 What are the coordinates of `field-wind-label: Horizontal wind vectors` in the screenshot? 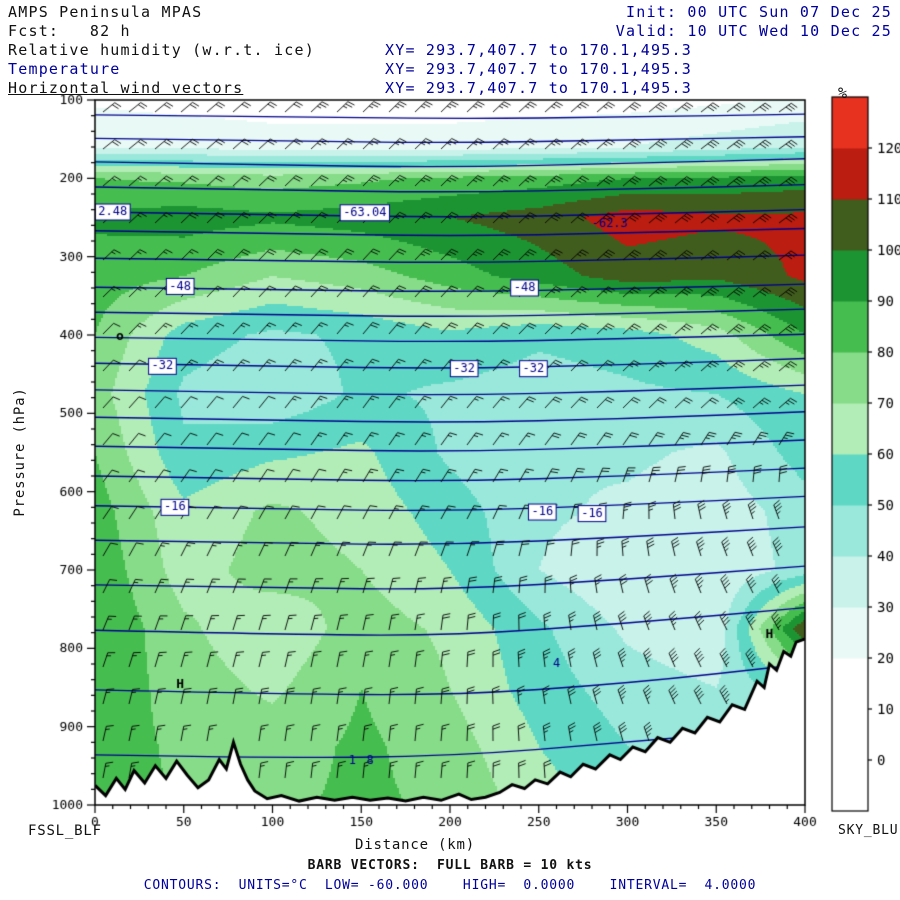 It's located at (126, 88).